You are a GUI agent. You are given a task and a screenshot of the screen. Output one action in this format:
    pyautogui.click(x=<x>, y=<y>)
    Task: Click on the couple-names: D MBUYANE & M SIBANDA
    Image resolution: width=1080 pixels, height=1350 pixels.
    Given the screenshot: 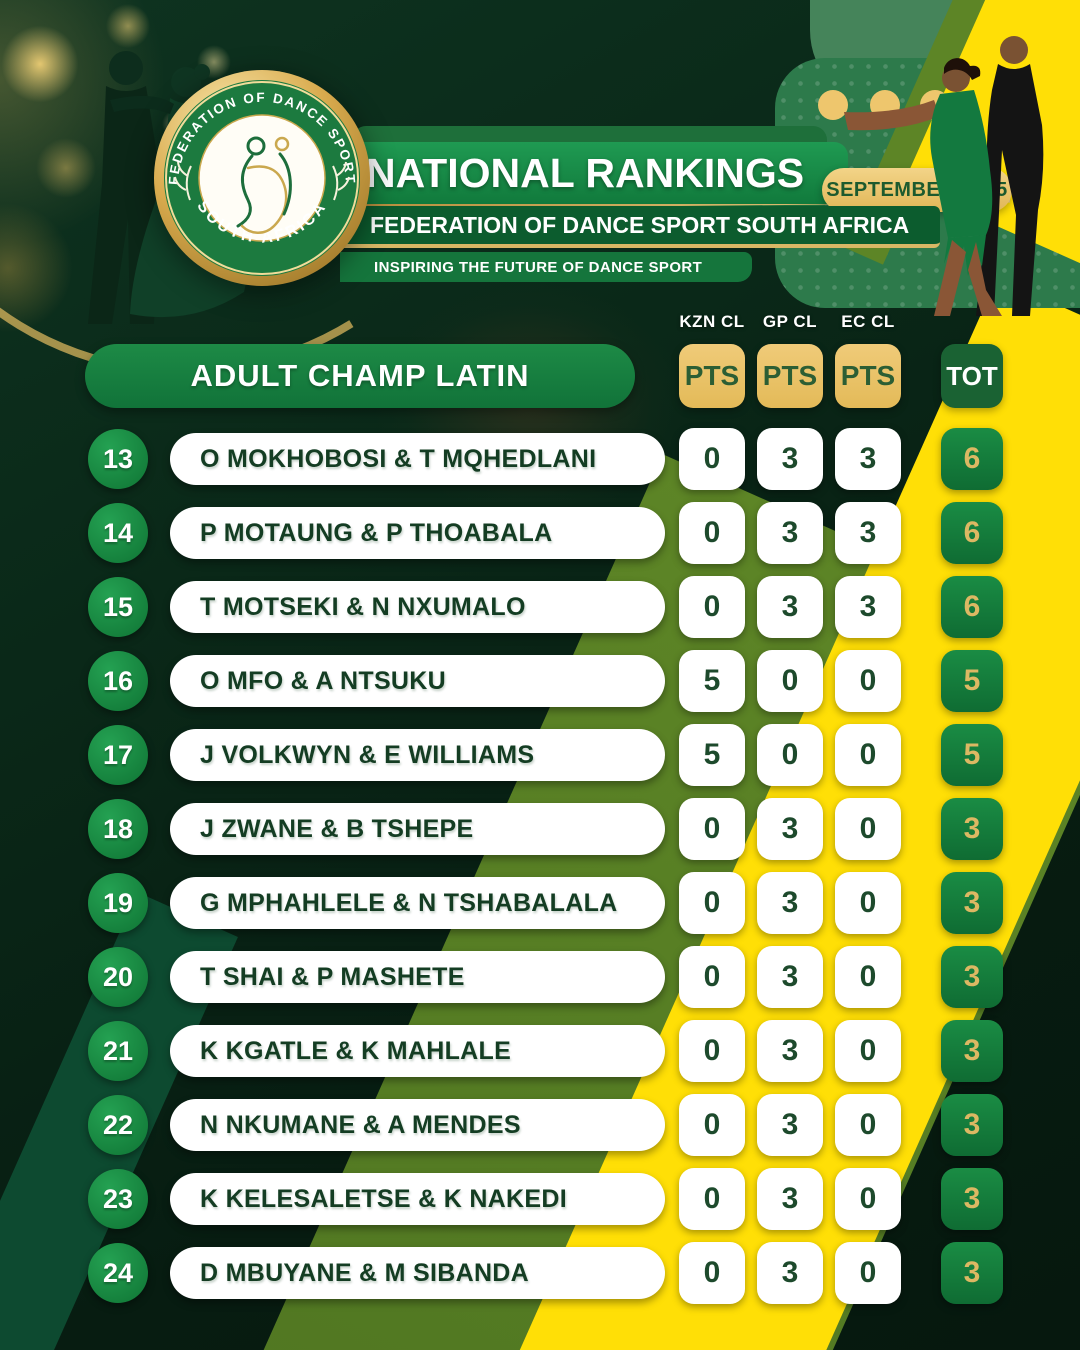 What is the action you would take?
    pyautogui.click(x=365, y=1272)
    